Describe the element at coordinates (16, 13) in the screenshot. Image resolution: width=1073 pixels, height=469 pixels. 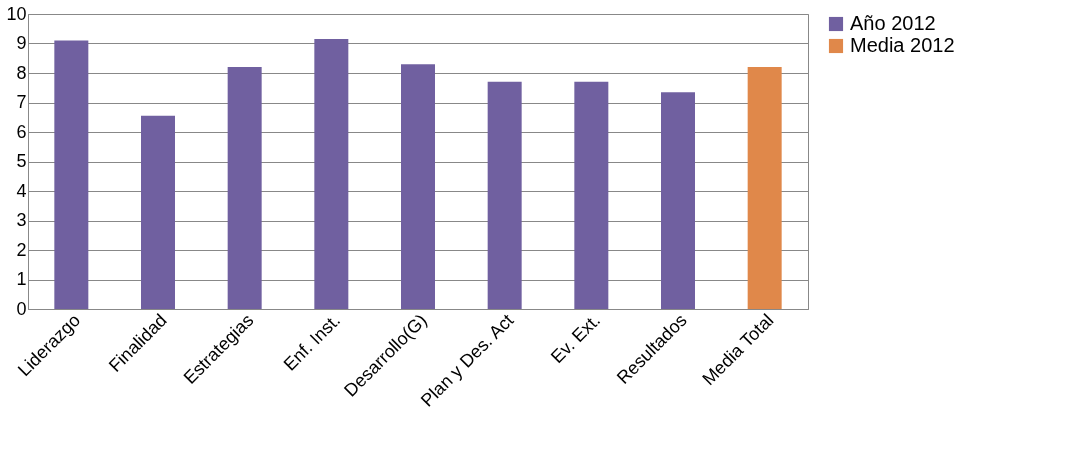
I see `y-tick-label: 10` at that location.